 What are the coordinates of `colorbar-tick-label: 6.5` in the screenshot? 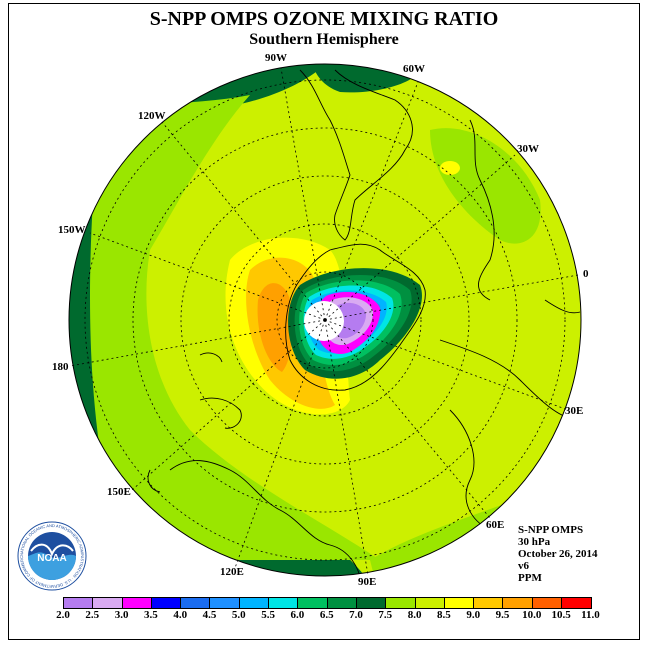 It's located at (326, 615).